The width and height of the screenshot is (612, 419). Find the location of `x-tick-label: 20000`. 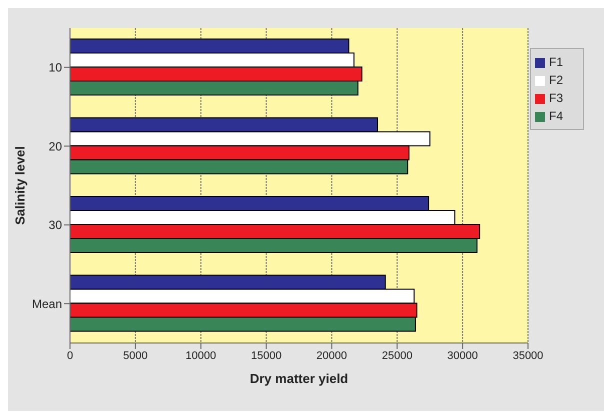

x-tick-label: 20000 is located at coordinates (332, 356).